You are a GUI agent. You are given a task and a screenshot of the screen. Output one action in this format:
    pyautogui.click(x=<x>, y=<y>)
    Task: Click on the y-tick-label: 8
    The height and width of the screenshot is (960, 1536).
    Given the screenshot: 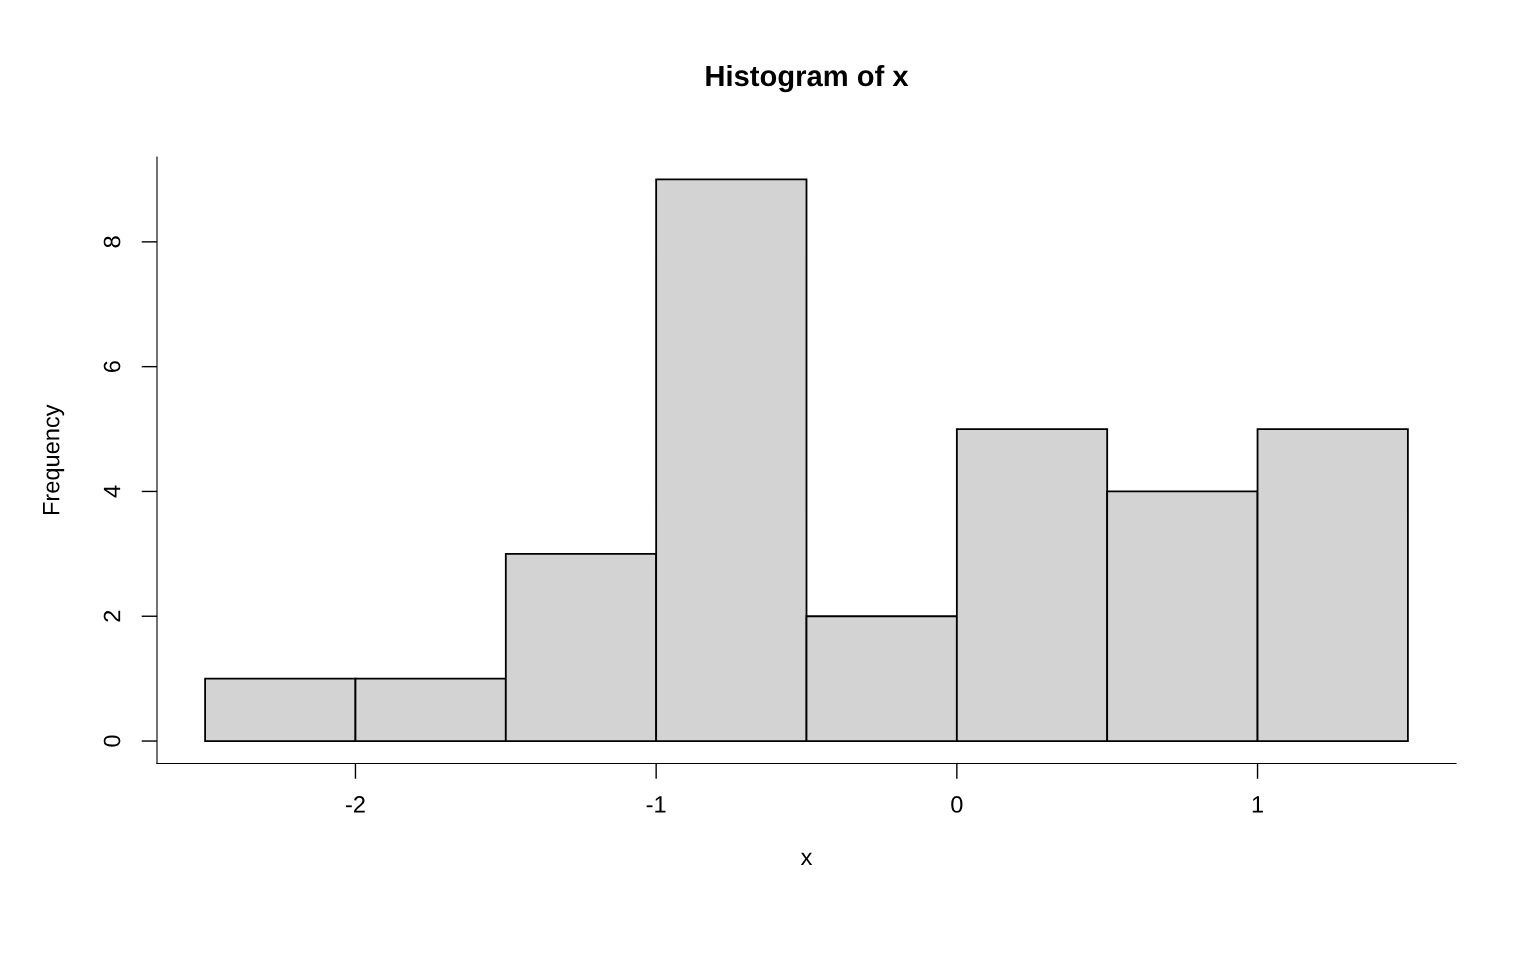 What is the action you would take?
    pyautogui.click(x=112, y=242)
    